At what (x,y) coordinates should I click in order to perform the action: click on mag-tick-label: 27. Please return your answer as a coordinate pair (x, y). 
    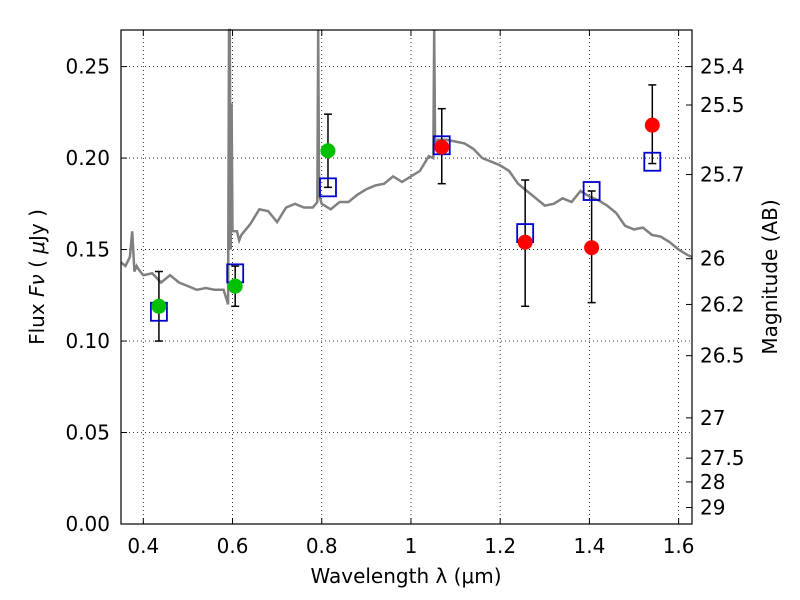
    Looking at the image, I should click on (712, 418).